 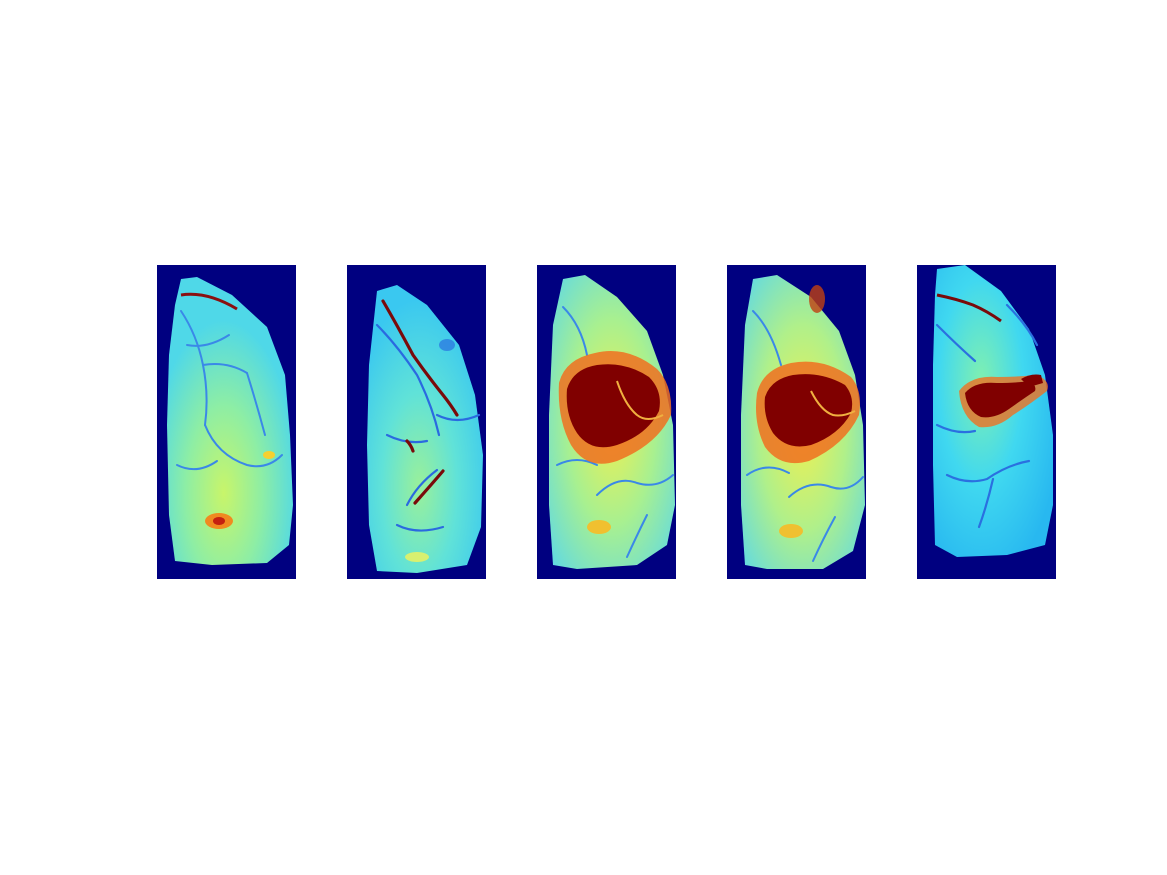 I want to click on tissue-region, so click(x=425, y=429).